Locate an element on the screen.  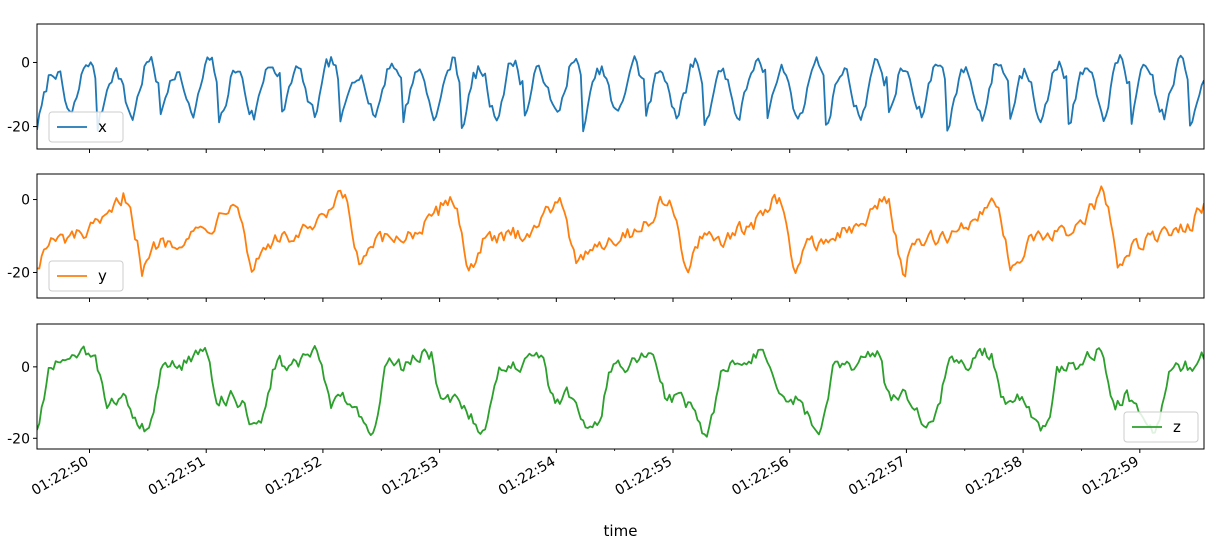
legend: y is located at coordinates (86, 276).